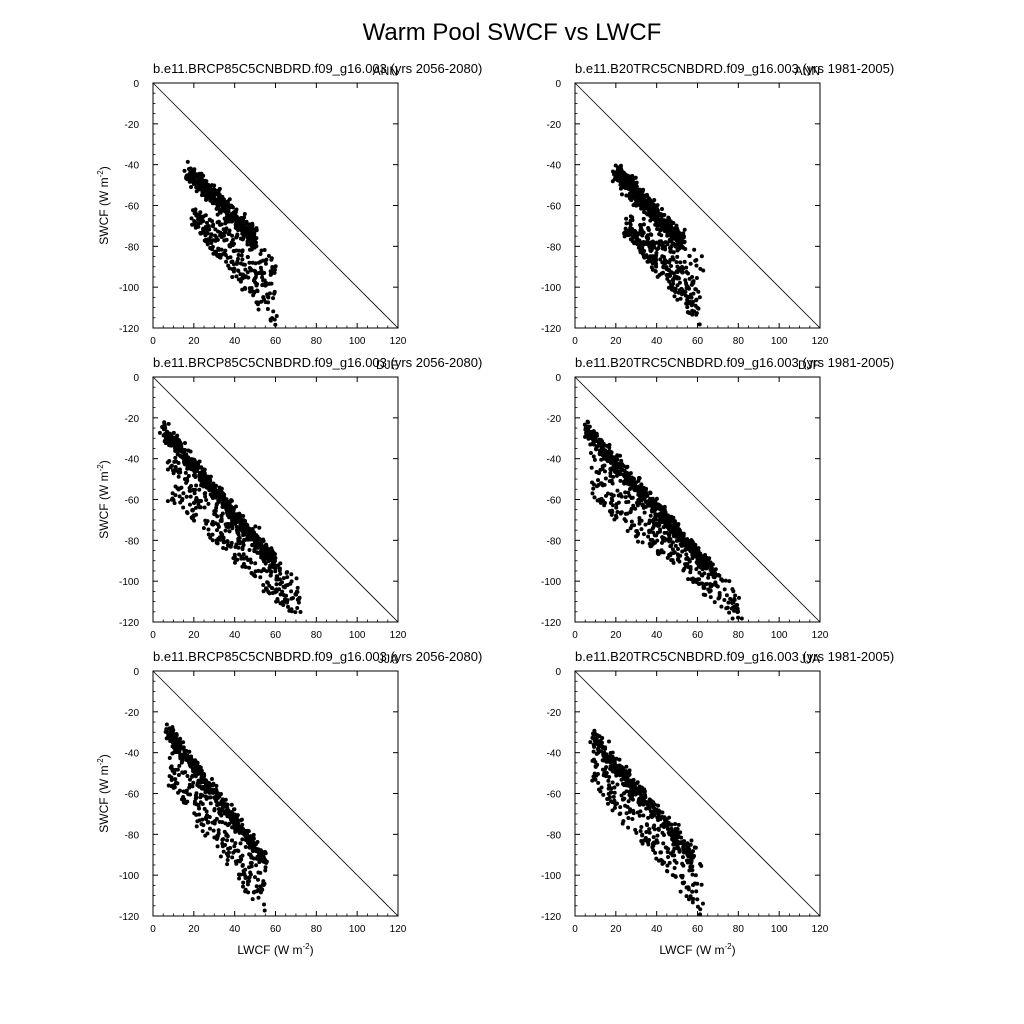 This screenshot has width=1024, height=1024. Describe the element at coordinates (779, 341) in the screenshot. I see `x-tick-label: 100` at that location.